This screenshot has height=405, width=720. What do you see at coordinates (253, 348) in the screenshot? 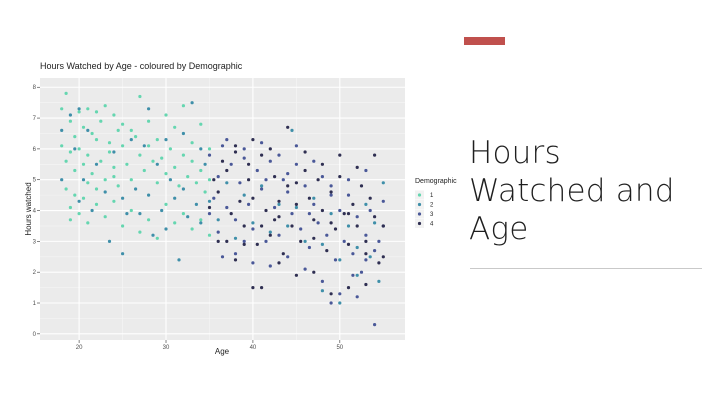
I see `x-tick-label: 40` at bounding box center [253, 348].